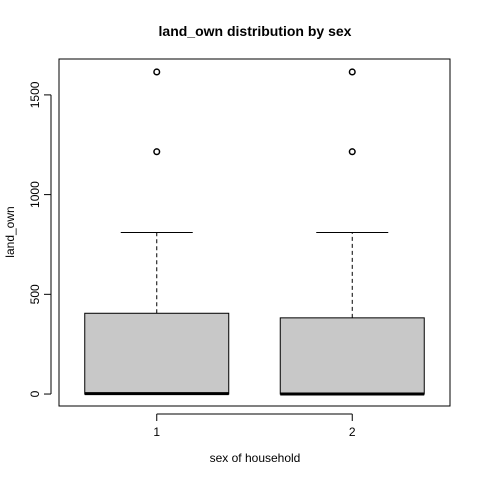 This screenshot has height=480, width=480. Describe the element at coordinates (255, 458) in the screenshot. I see `x-axis-label: sex of household` at that location.